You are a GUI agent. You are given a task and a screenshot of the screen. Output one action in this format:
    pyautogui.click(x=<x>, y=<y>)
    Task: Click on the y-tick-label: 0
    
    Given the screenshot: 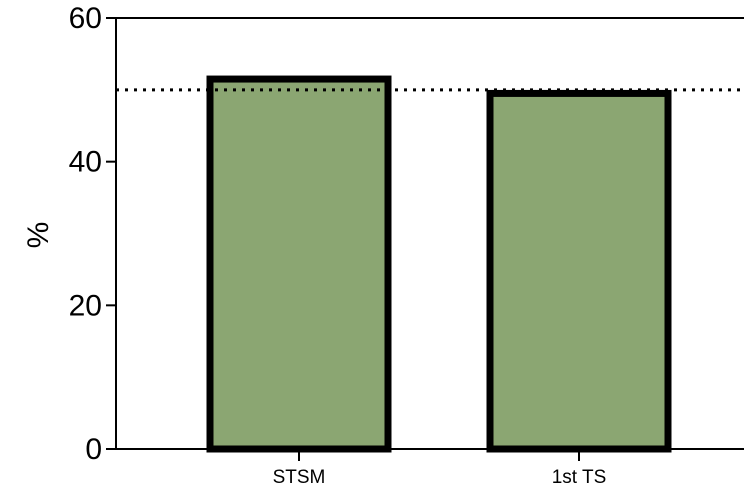 What is the action you would take?
    pyautogui.click(x=93, y=449)
    